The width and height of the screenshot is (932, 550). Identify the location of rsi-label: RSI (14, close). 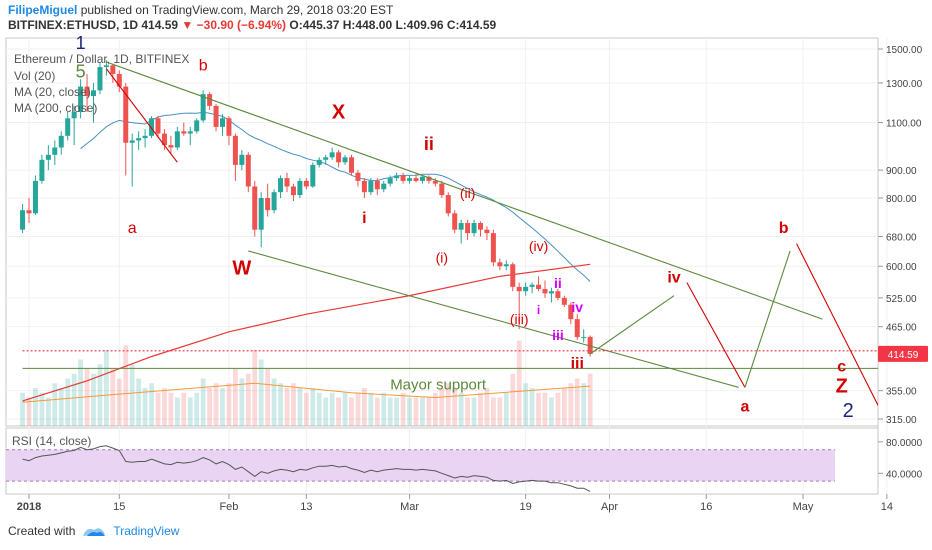
(51, 441).